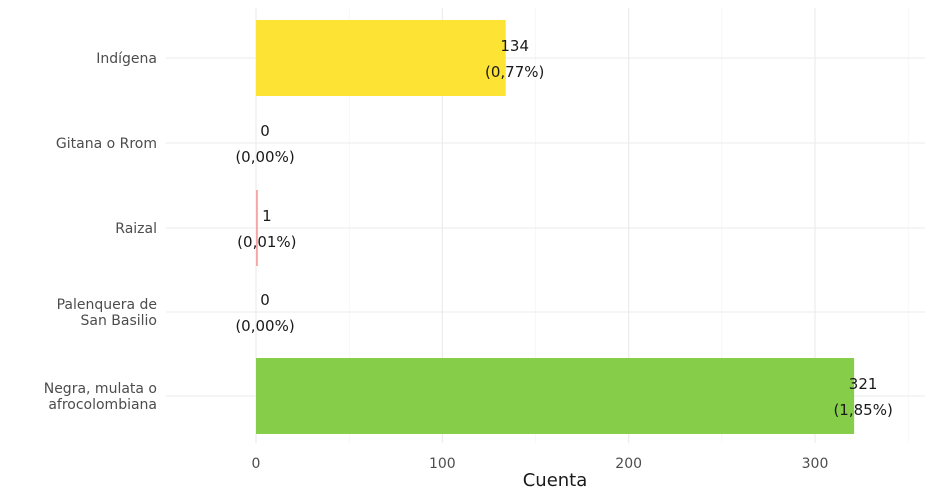 This screenshot has width=930, height=491. I want to click on value-label: 321, so click(863, 384).